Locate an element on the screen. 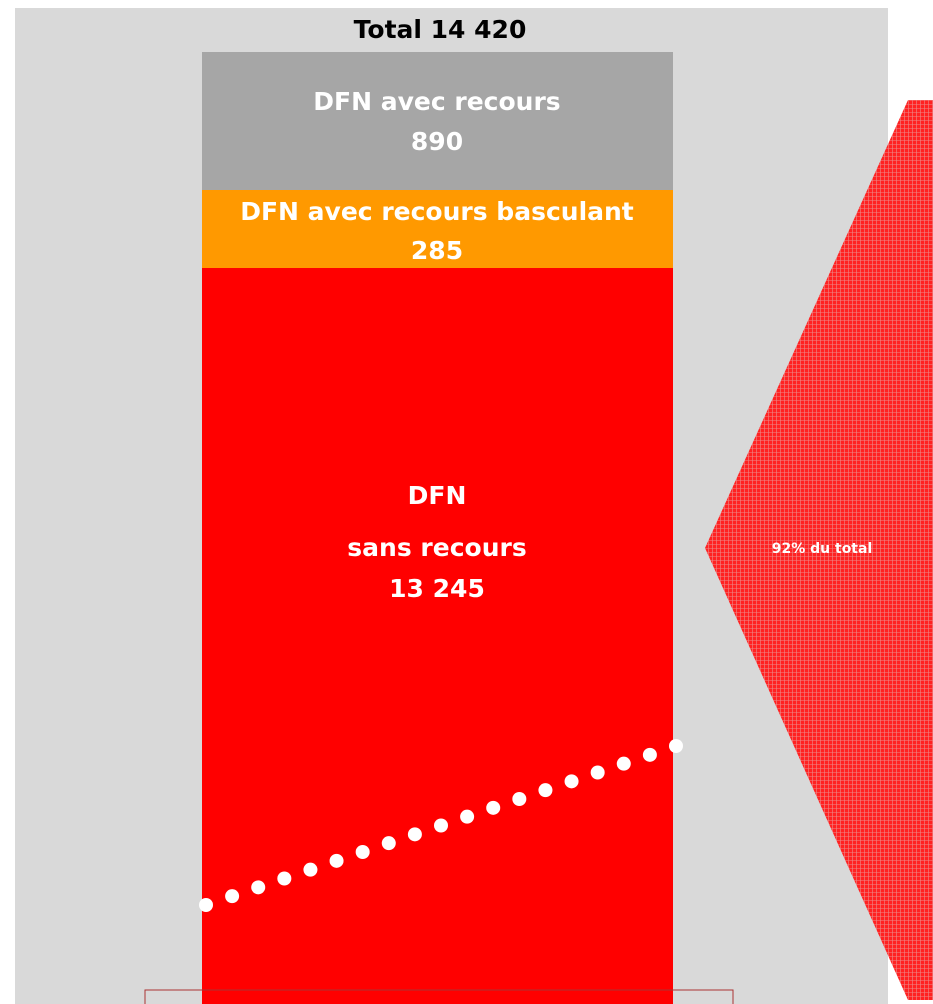 Image resolution: width=933 pixels, height=1004 pixels. segment-gray is located at coordinates (437, 121).